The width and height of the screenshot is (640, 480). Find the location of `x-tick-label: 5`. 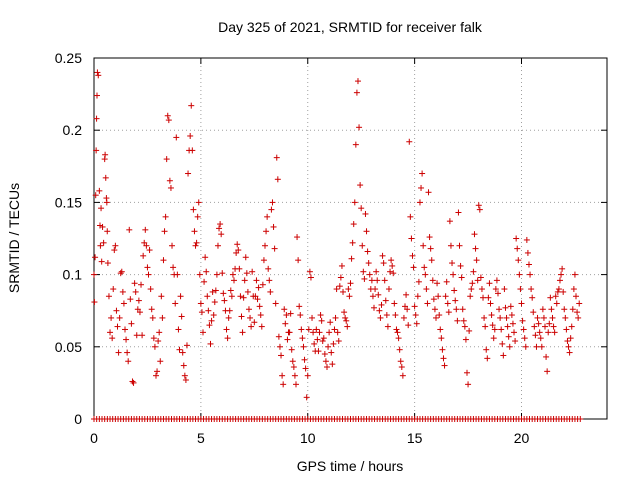

x-tick-label: 5 is located at coordinates (201, 438).